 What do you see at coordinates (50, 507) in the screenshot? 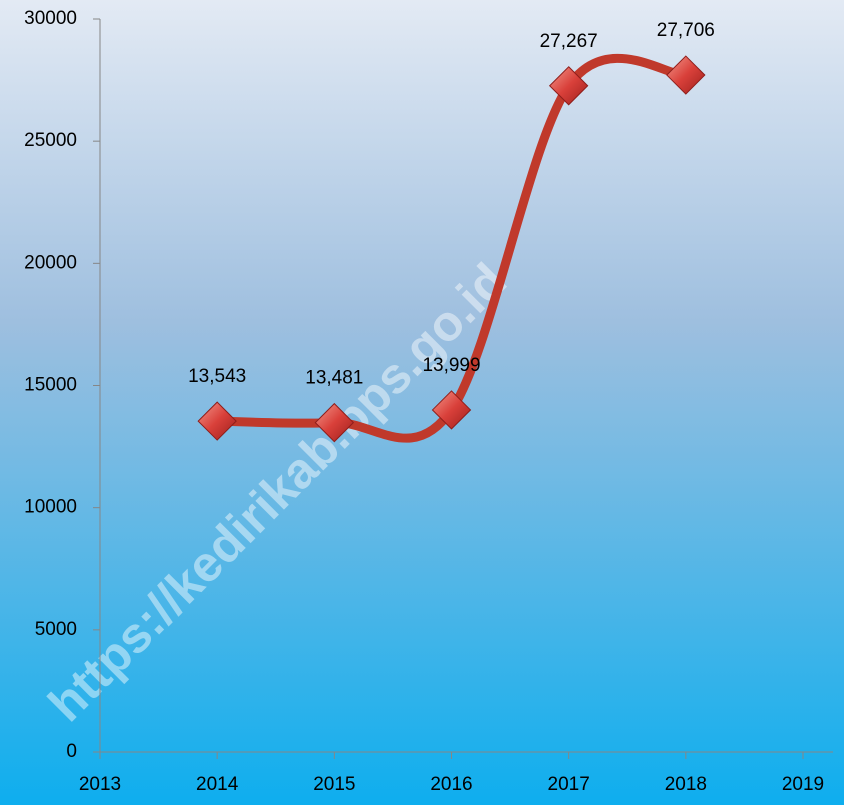
I see `y-tick-label: 10000` at bounding box center [50, 507].